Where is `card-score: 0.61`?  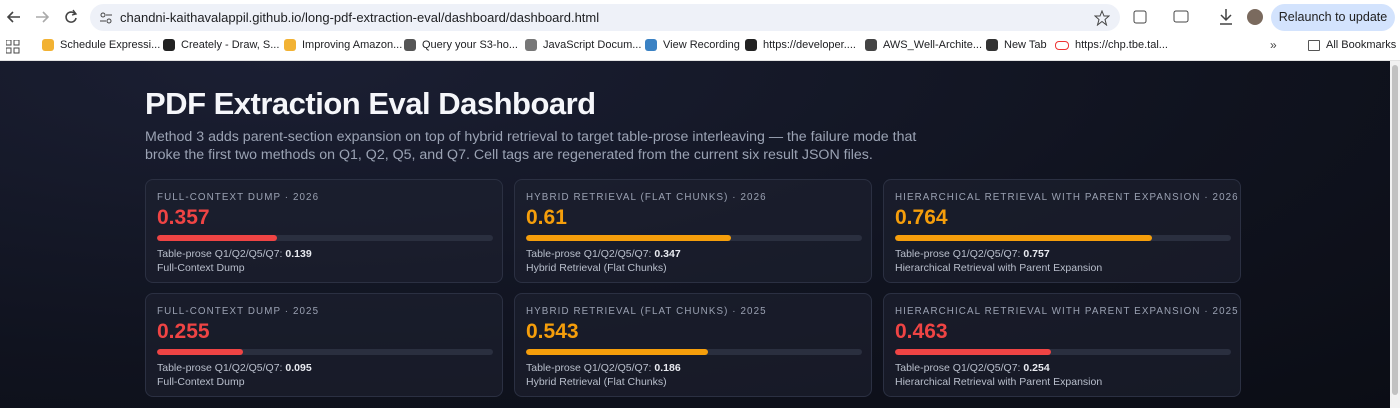 card-score: 0.61 is located at coordinates (546, 217).